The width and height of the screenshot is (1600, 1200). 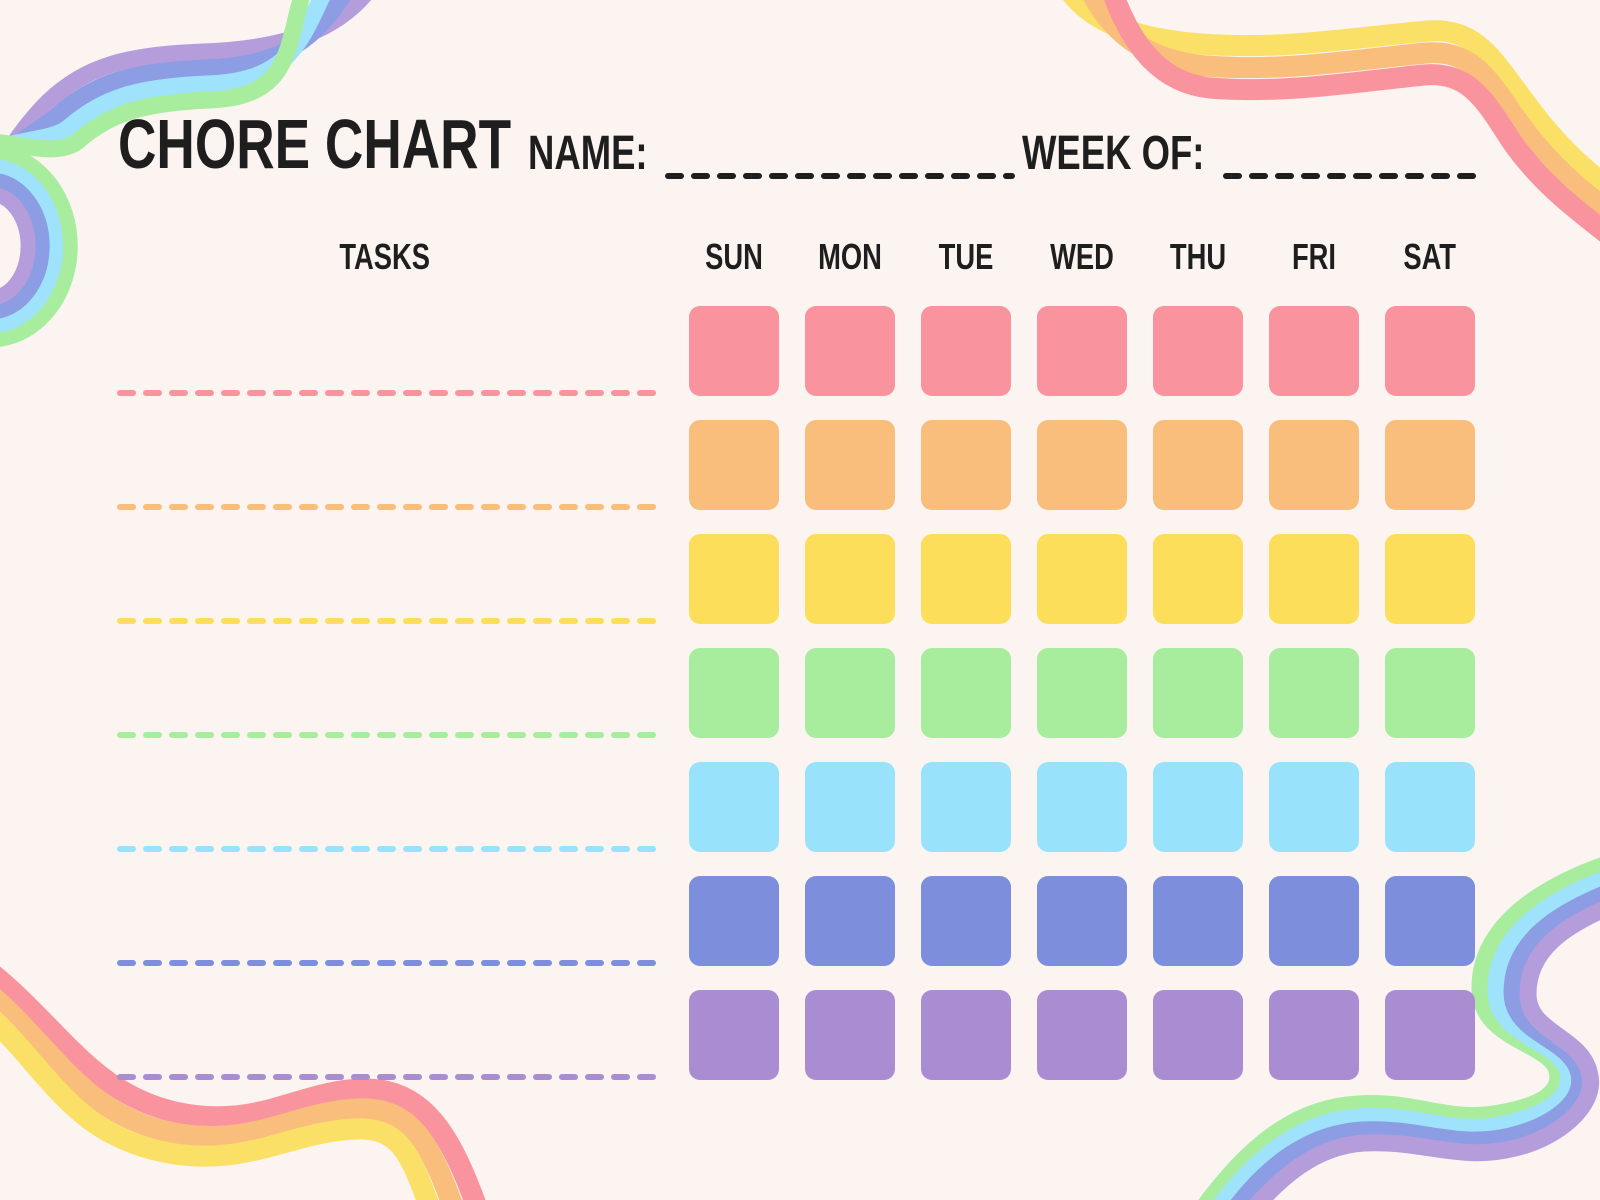 I want to click on rainbow-ribbon-top-right, so click(x=1331, y=121).